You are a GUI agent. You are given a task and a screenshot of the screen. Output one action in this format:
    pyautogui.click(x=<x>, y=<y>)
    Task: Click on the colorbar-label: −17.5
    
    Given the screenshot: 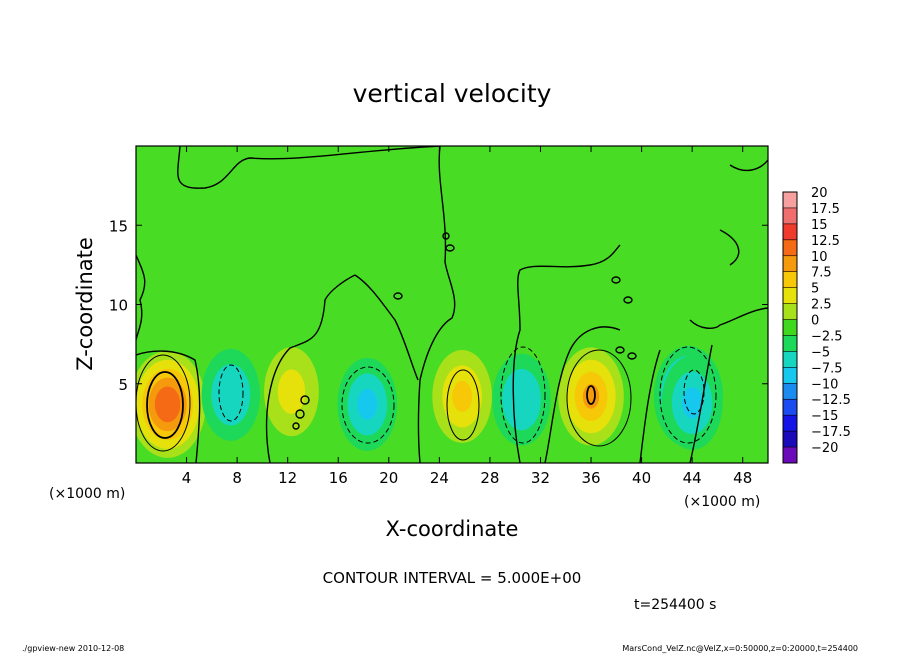 What is the action you would take?
    pyautogui.click(x=831, y=432)
    